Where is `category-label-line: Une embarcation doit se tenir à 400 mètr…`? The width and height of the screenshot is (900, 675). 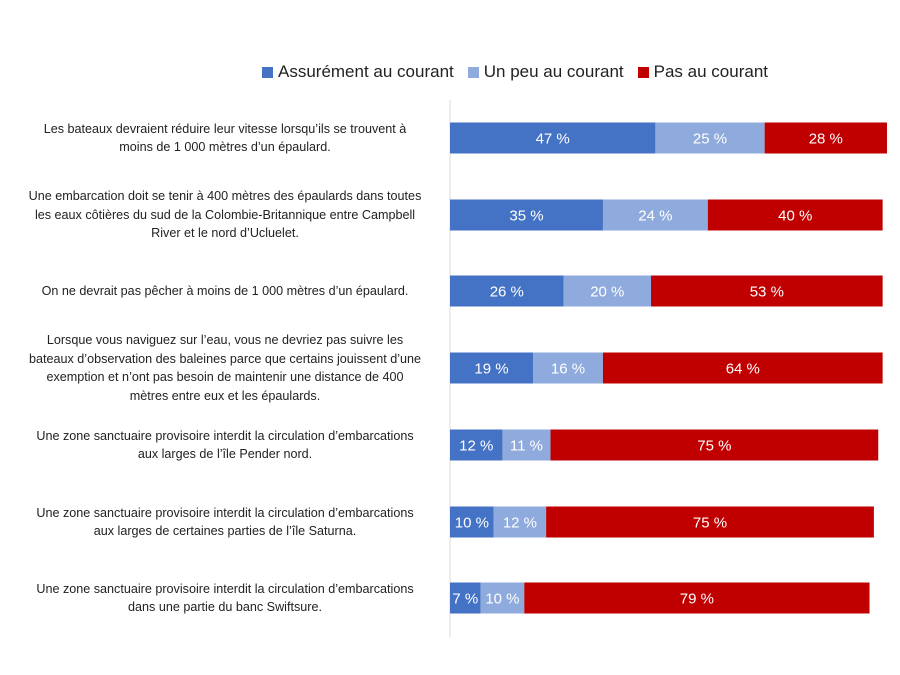
category-label-line: Une embarcation doit se tenir à 400 mètr… is located at coordinates (225, 196).